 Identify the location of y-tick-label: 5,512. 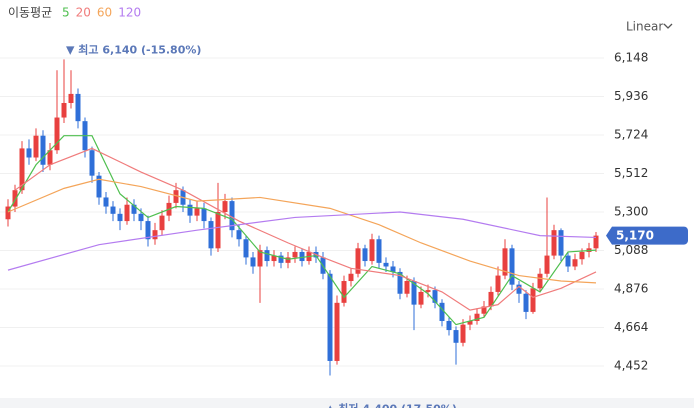
(631, 173).